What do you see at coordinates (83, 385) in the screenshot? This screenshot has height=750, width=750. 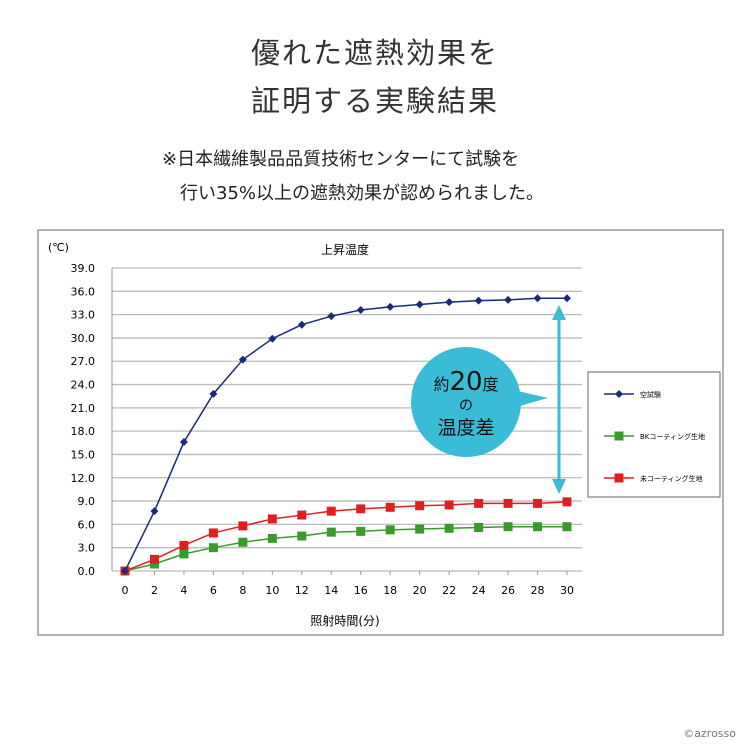 I see `y-tick-label: 24.0` at bounding box center [83, 385].